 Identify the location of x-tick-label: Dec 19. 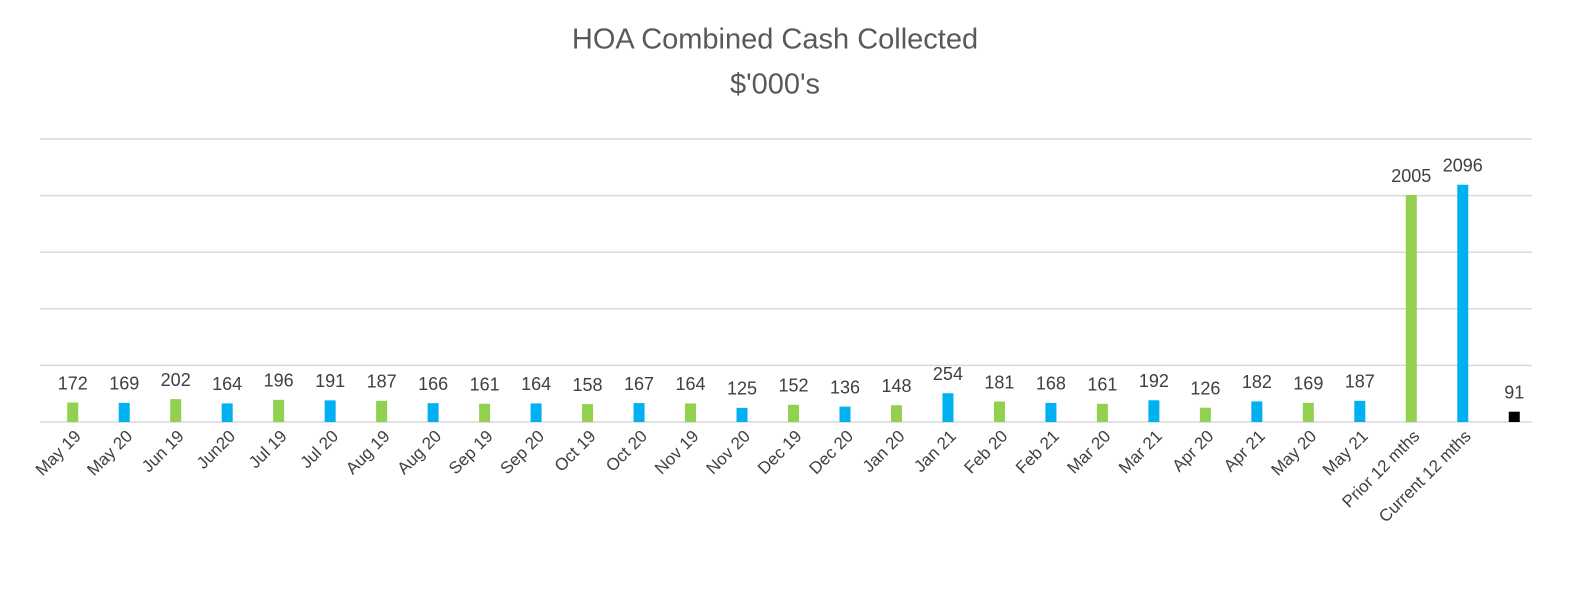
(780, 453).